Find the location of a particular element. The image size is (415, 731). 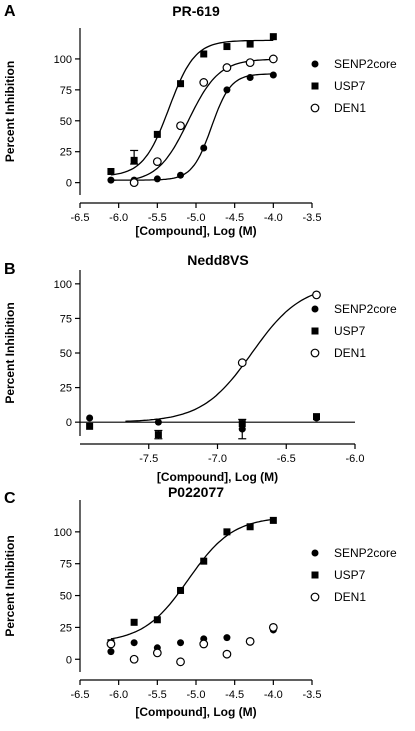

fit-curve-usp7 is located at coordinates (192, 579).